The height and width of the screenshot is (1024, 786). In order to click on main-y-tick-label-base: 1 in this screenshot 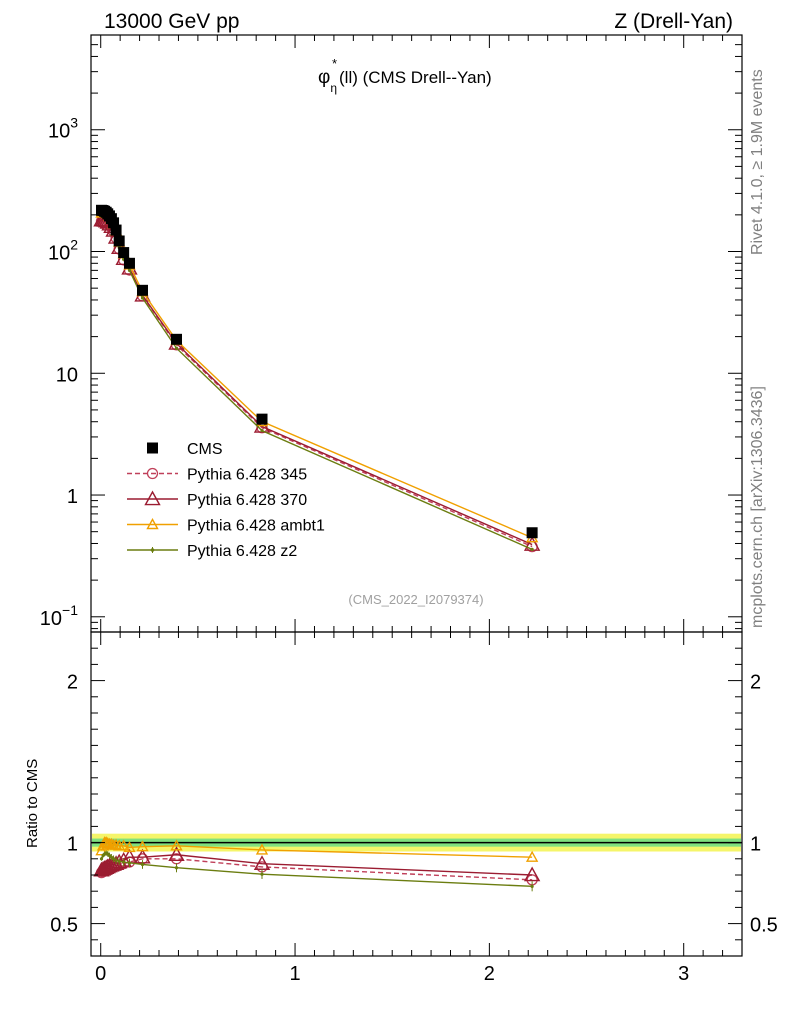, I will do `click(72, 497)`.